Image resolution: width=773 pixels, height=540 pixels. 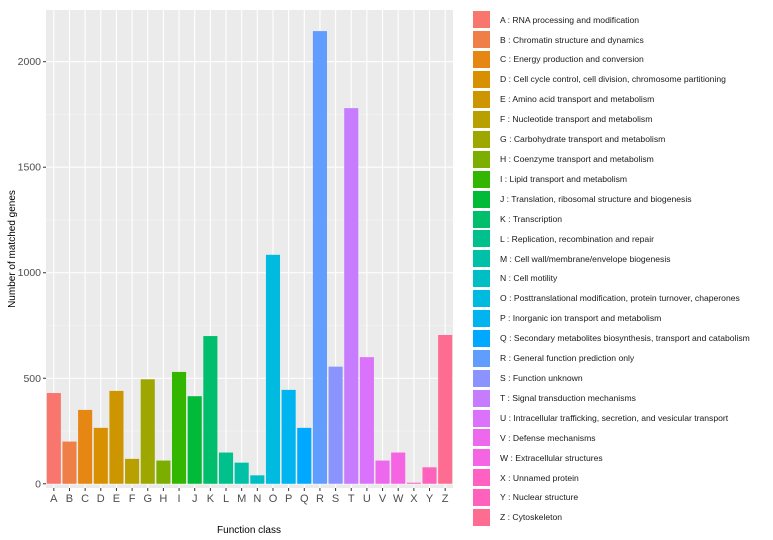 What do you see at coordinates (30, 62) in the screenshot?
I see `y-tick-label: 2000` at bounding box center [30, 62].